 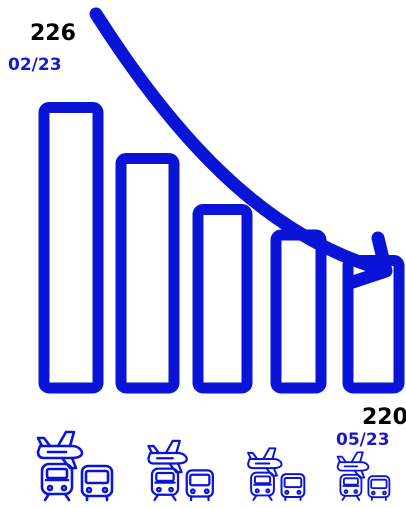 What do you see at coordinates (384, 417) in the screenshot?
I see `end-value-label: 220` at bounding box center [384, 417].